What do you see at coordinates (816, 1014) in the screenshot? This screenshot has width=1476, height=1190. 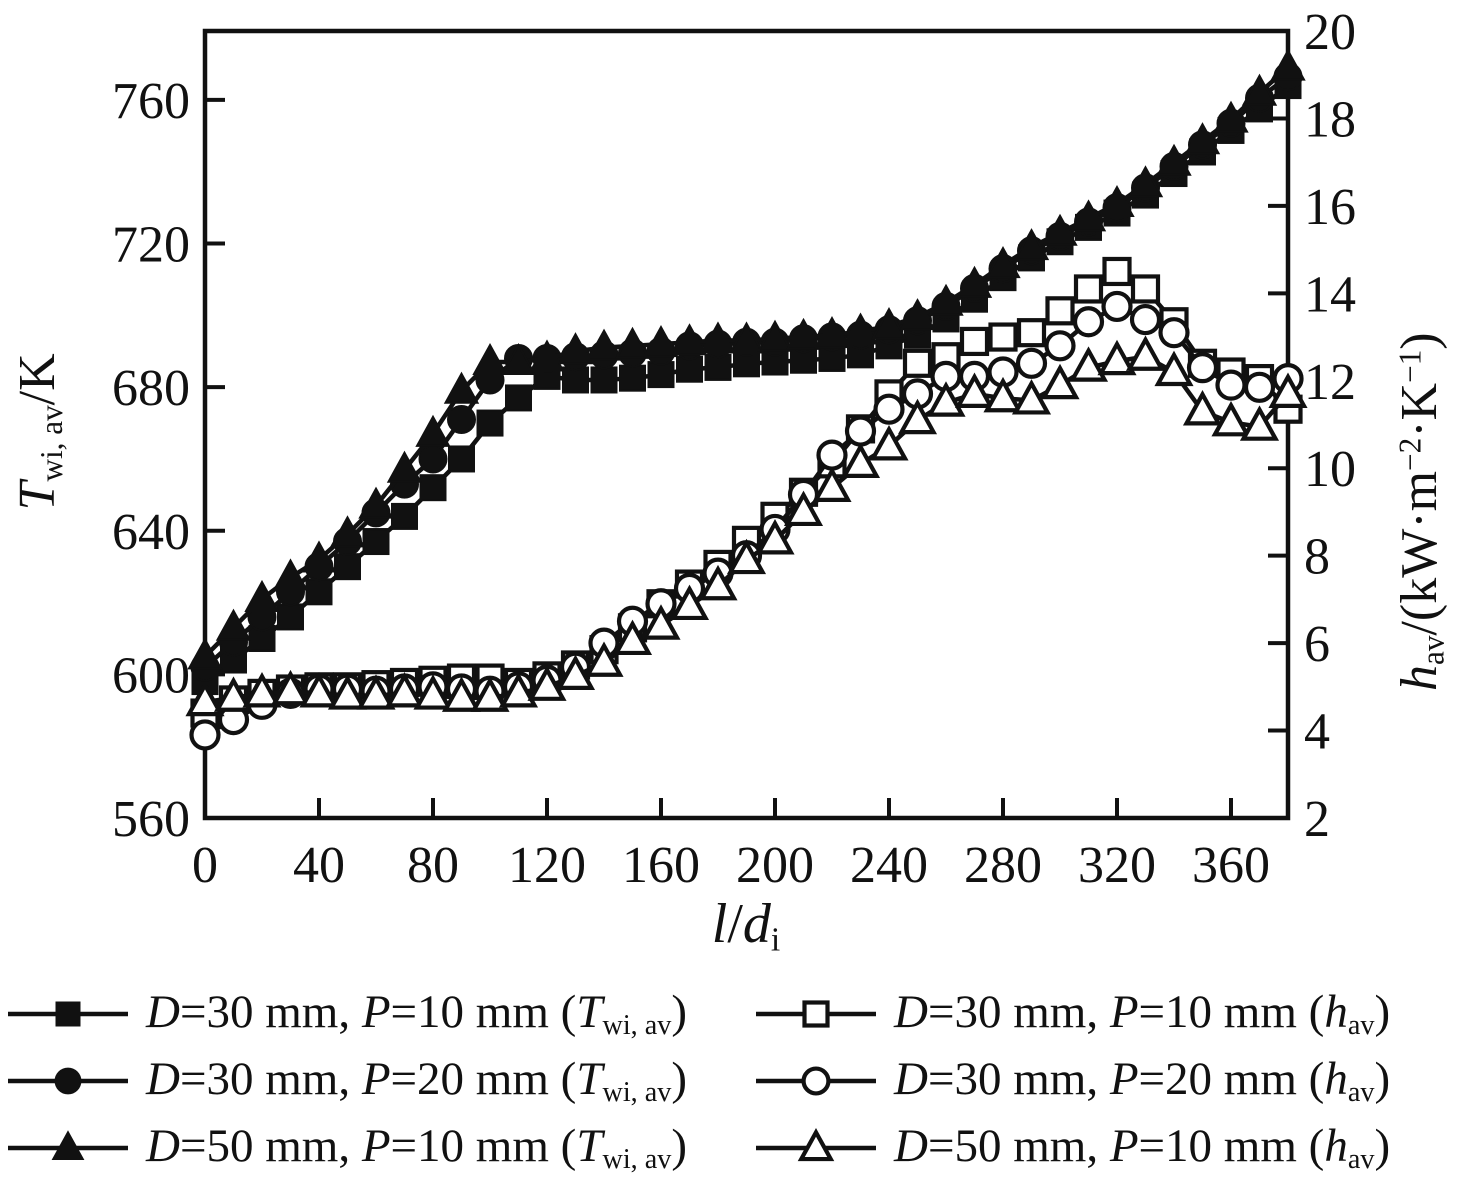 I see `legend-key-h-D30-P10` at bounding box center [816, 1014].